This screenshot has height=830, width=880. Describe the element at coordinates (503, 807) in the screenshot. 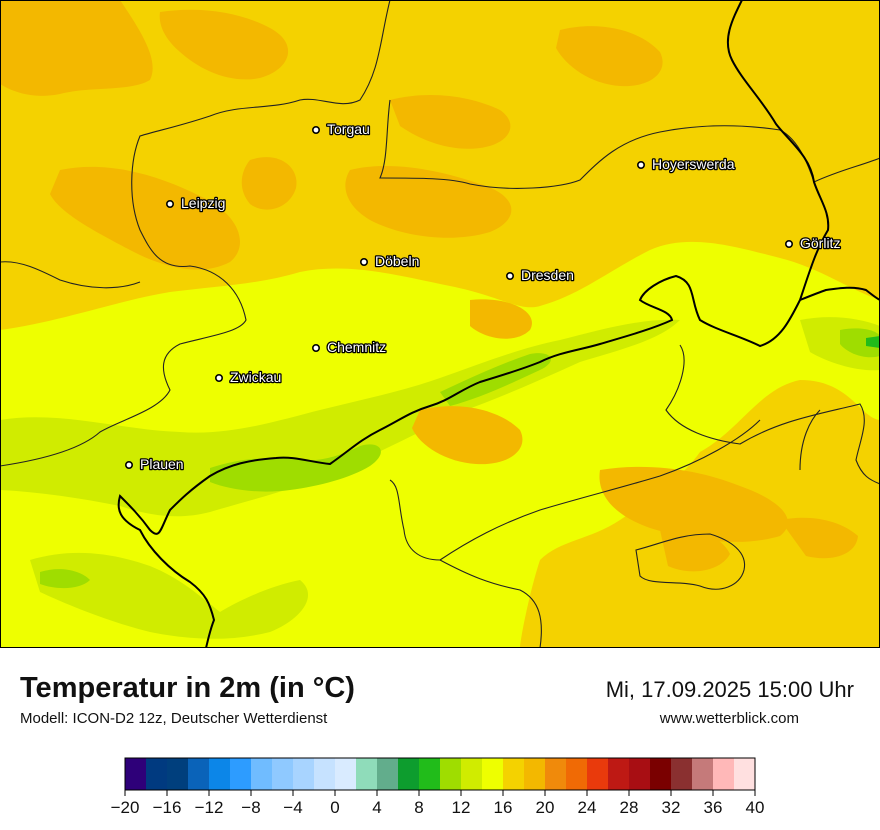

I see `color-scale-tick-label: 16` at that location.